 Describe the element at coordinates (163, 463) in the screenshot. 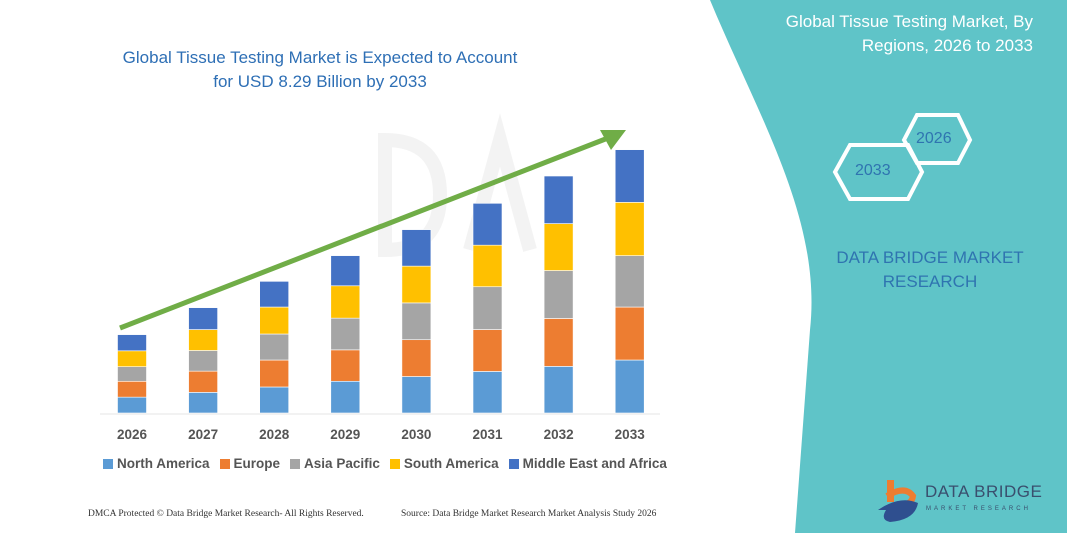

I see `legend-label: North America` at that location.